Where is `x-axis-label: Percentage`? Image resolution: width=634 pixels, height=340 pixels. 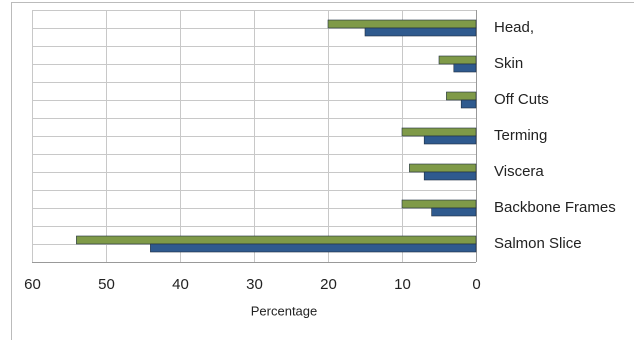 x-axis-label: Percentage is located at coordinates (284, 310).